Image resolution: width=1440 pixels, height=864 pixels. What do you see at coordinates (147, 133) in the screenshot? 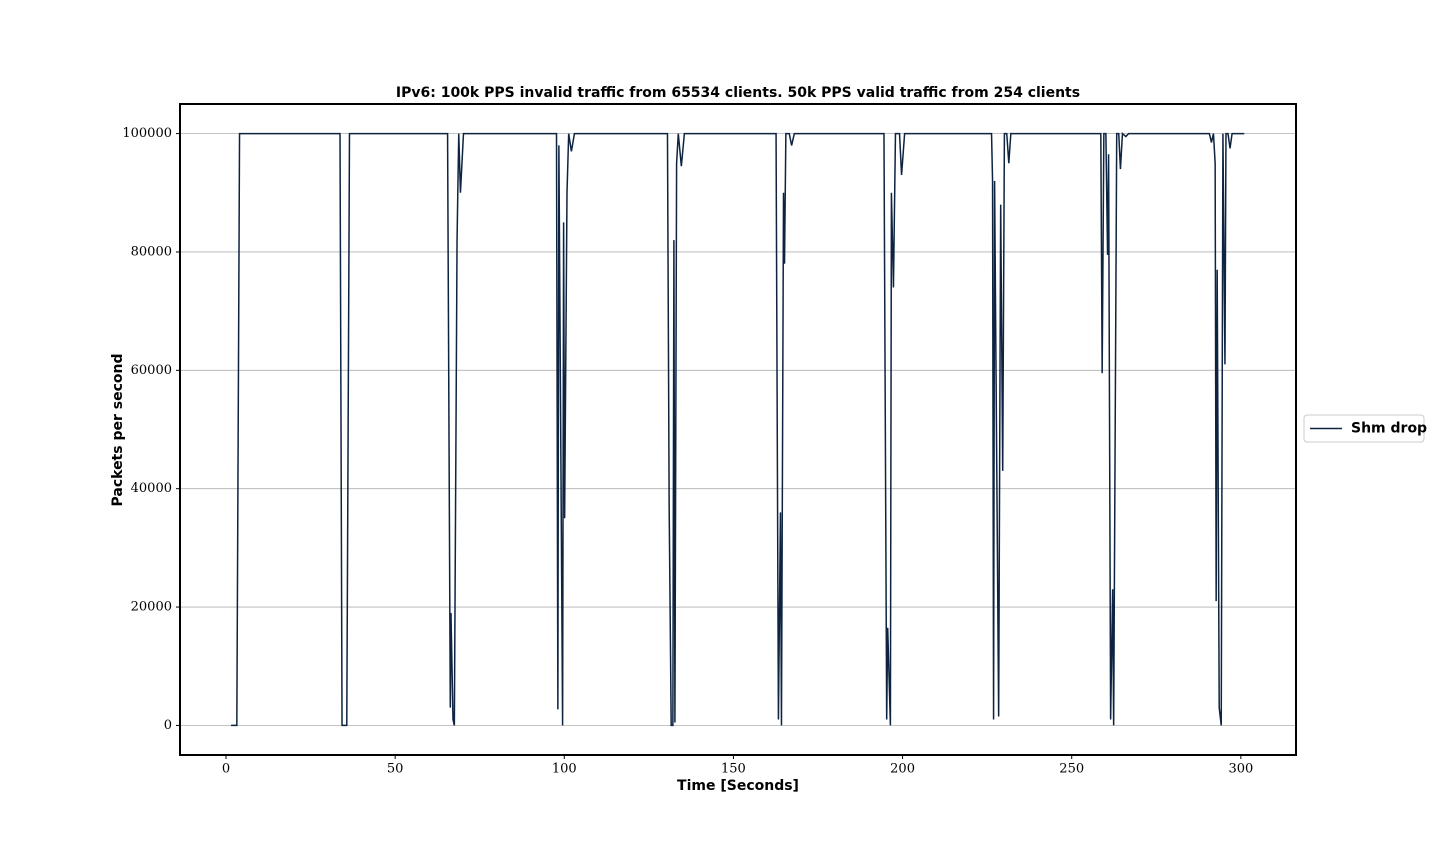
I see `y-tick-label: 100000` at bounding box center [147, 133].